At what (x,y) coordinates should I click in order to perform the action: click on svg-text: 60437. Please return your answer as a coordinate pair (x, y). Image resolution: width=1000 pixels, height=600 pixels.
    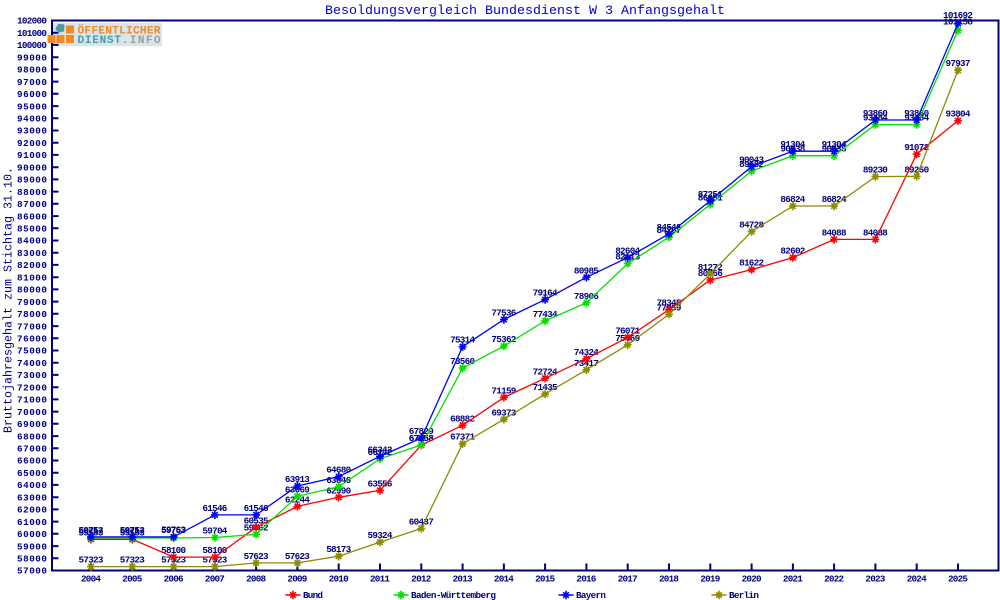
    Looking at the image, I should click on (421, 522).